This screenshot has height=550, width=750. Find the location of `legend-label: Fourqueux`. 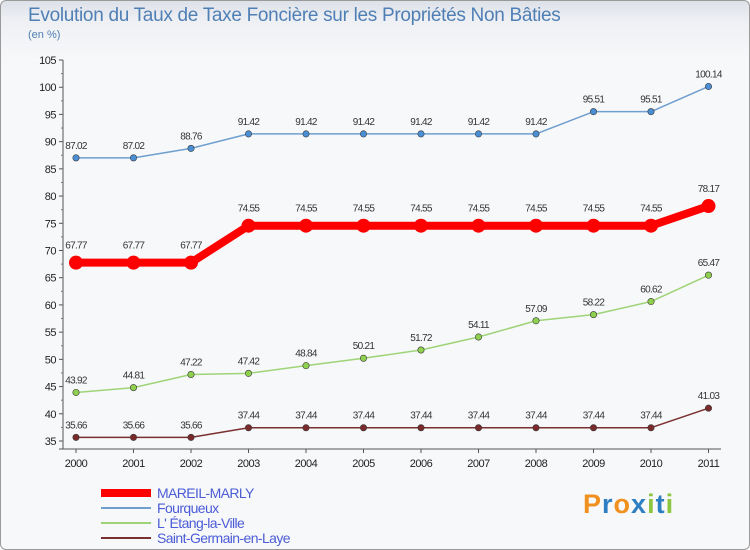

legend-label: Fourqueux is located at coordinates (188, 508).